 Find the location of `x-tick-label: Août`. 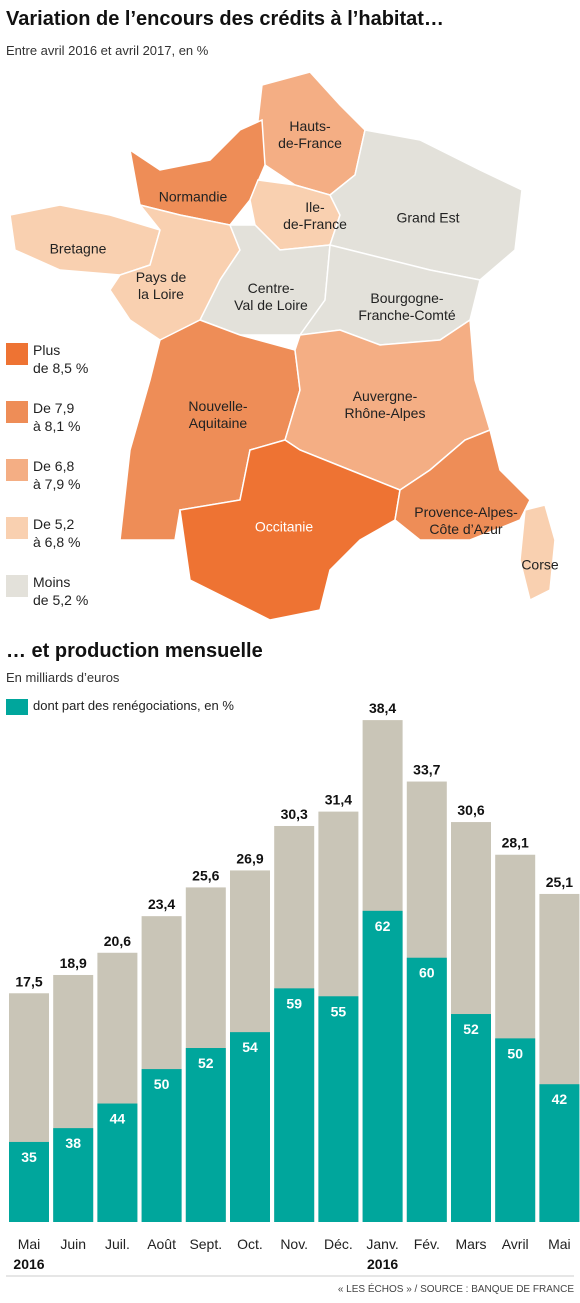

x-tick-label: Août is located at coordinates (161, 1244).